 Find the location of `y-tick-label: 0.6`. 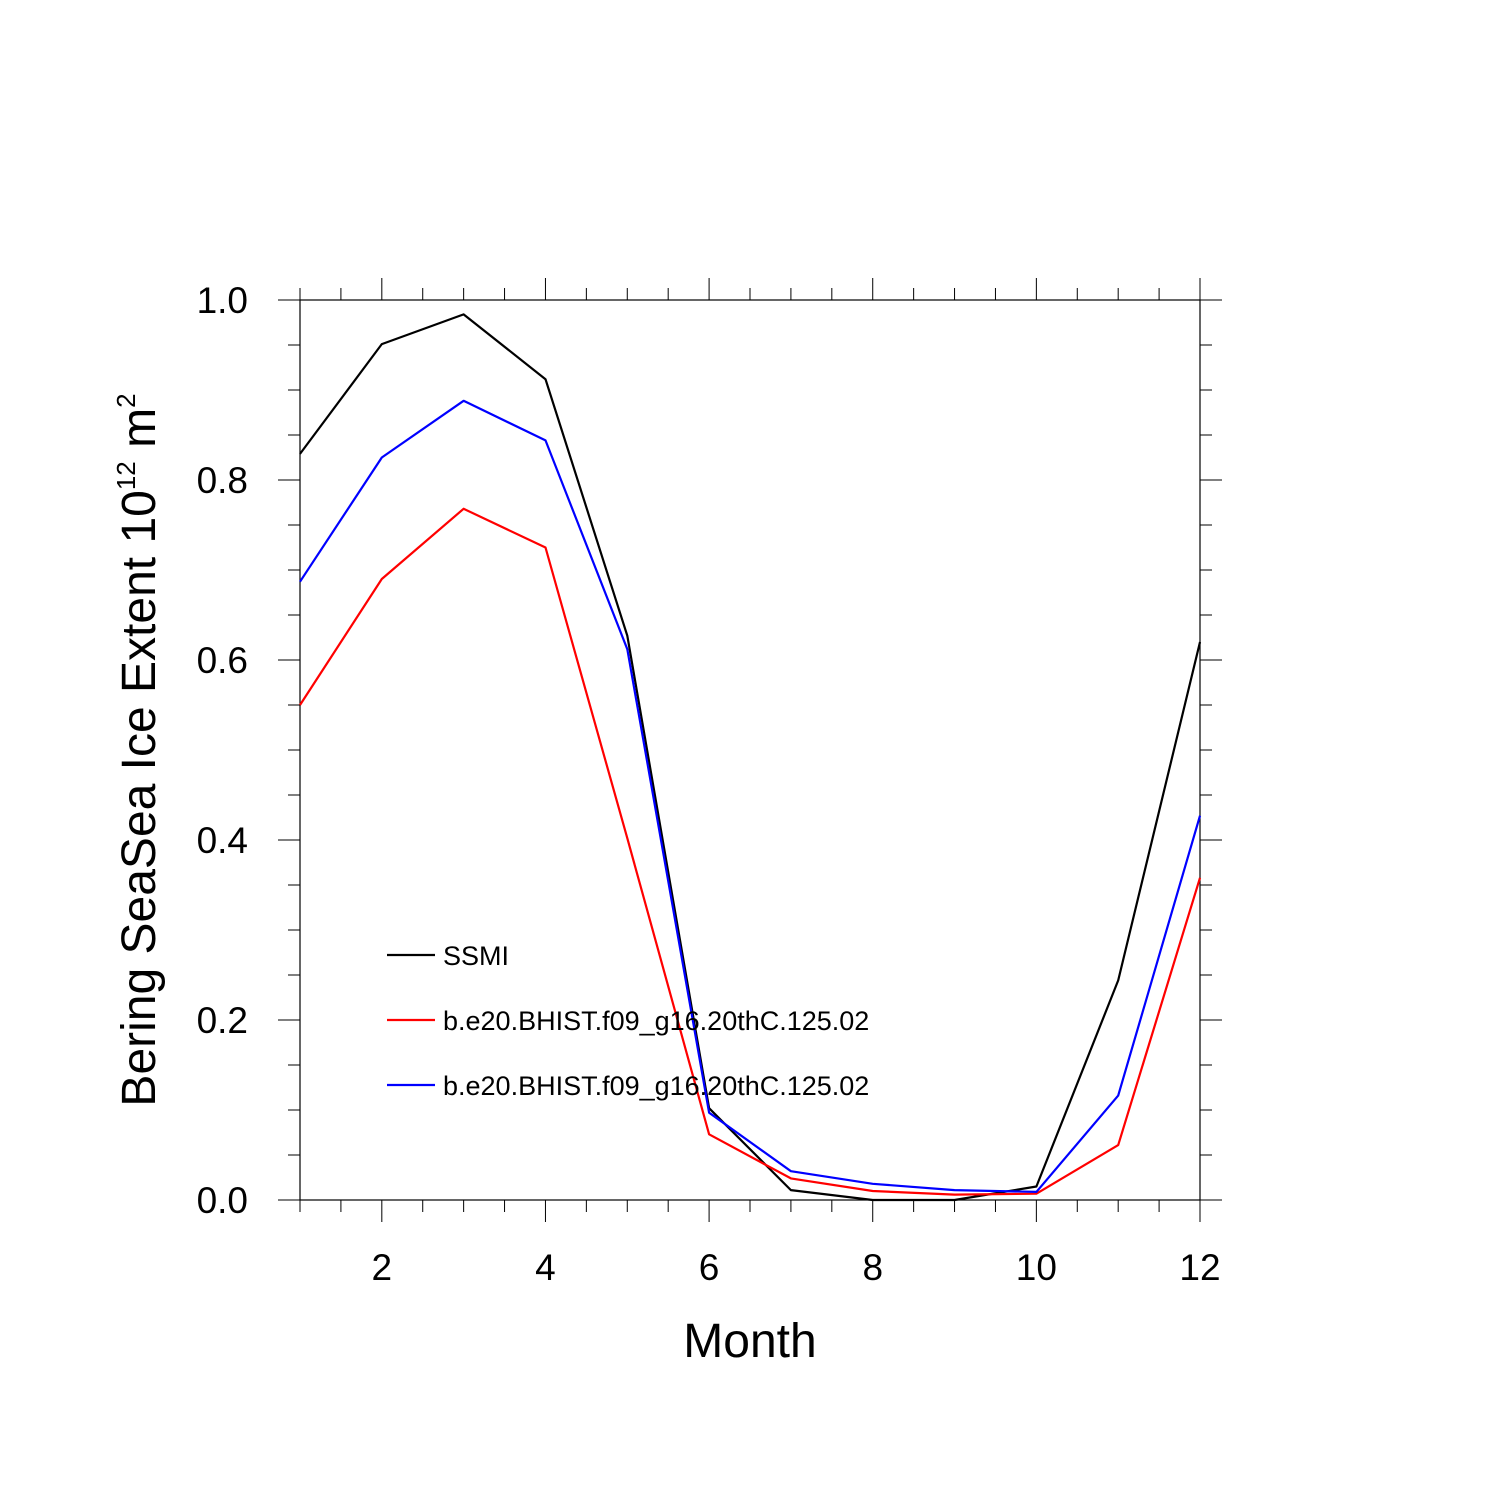

y-tick-label: 0.6 is located at coordinates (222, 660).